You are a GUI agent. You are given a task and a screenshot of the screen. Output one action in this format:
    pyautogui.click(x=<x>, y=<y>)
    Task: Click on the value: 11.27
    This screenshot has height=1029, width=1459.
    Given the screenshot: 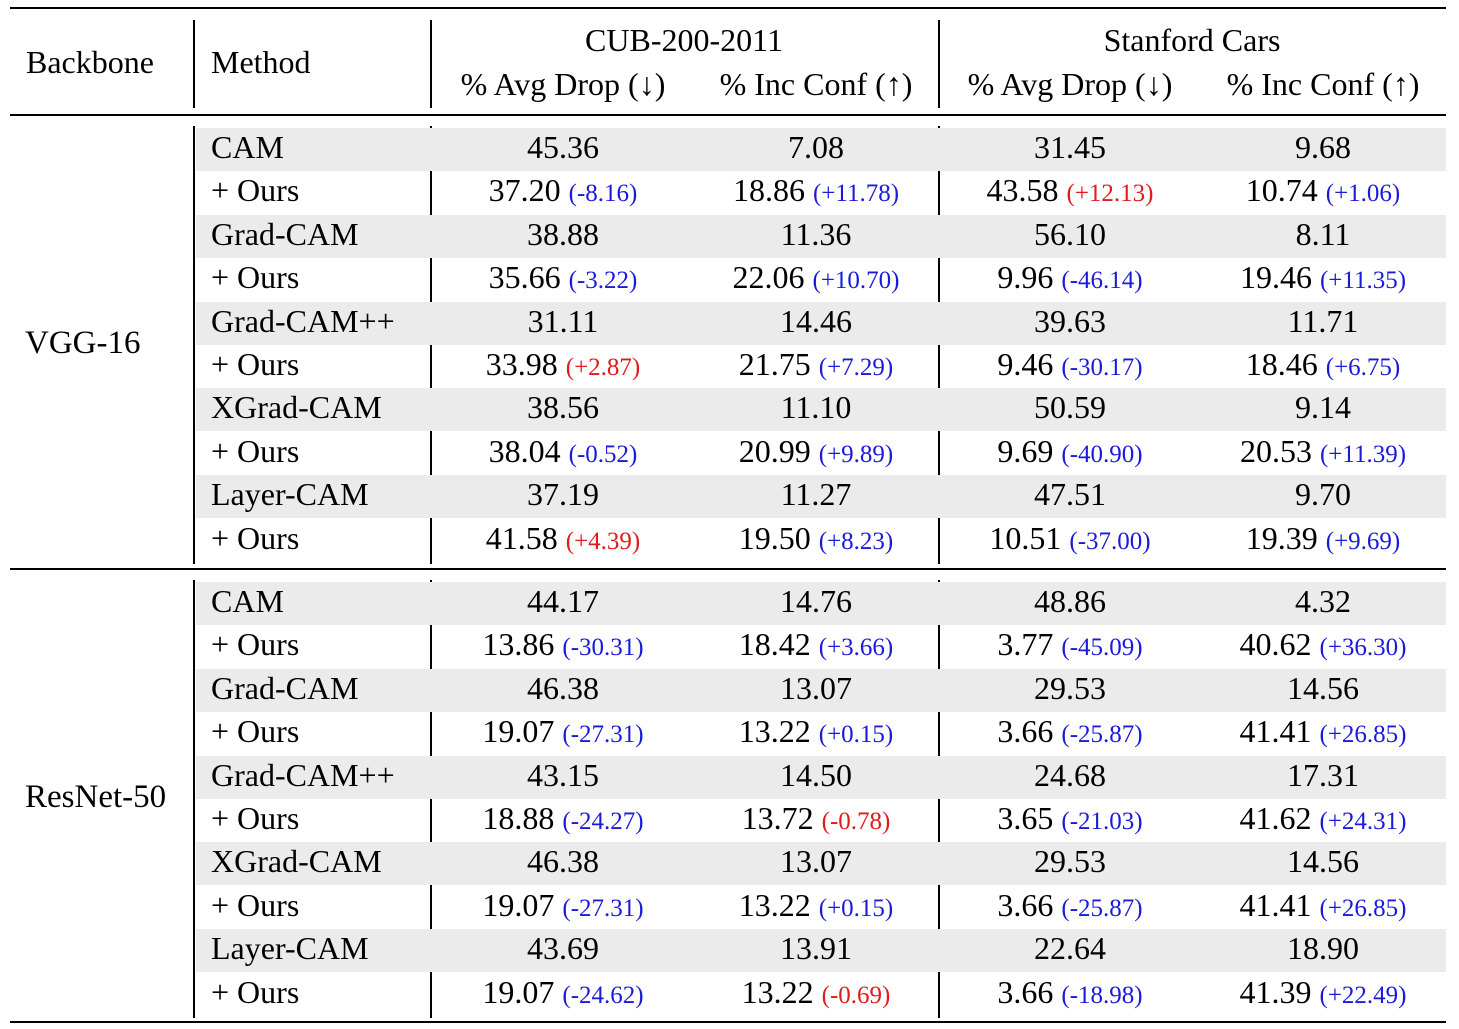 What is the action you would take?
    pyautogui.click(x=816, y=494)
    